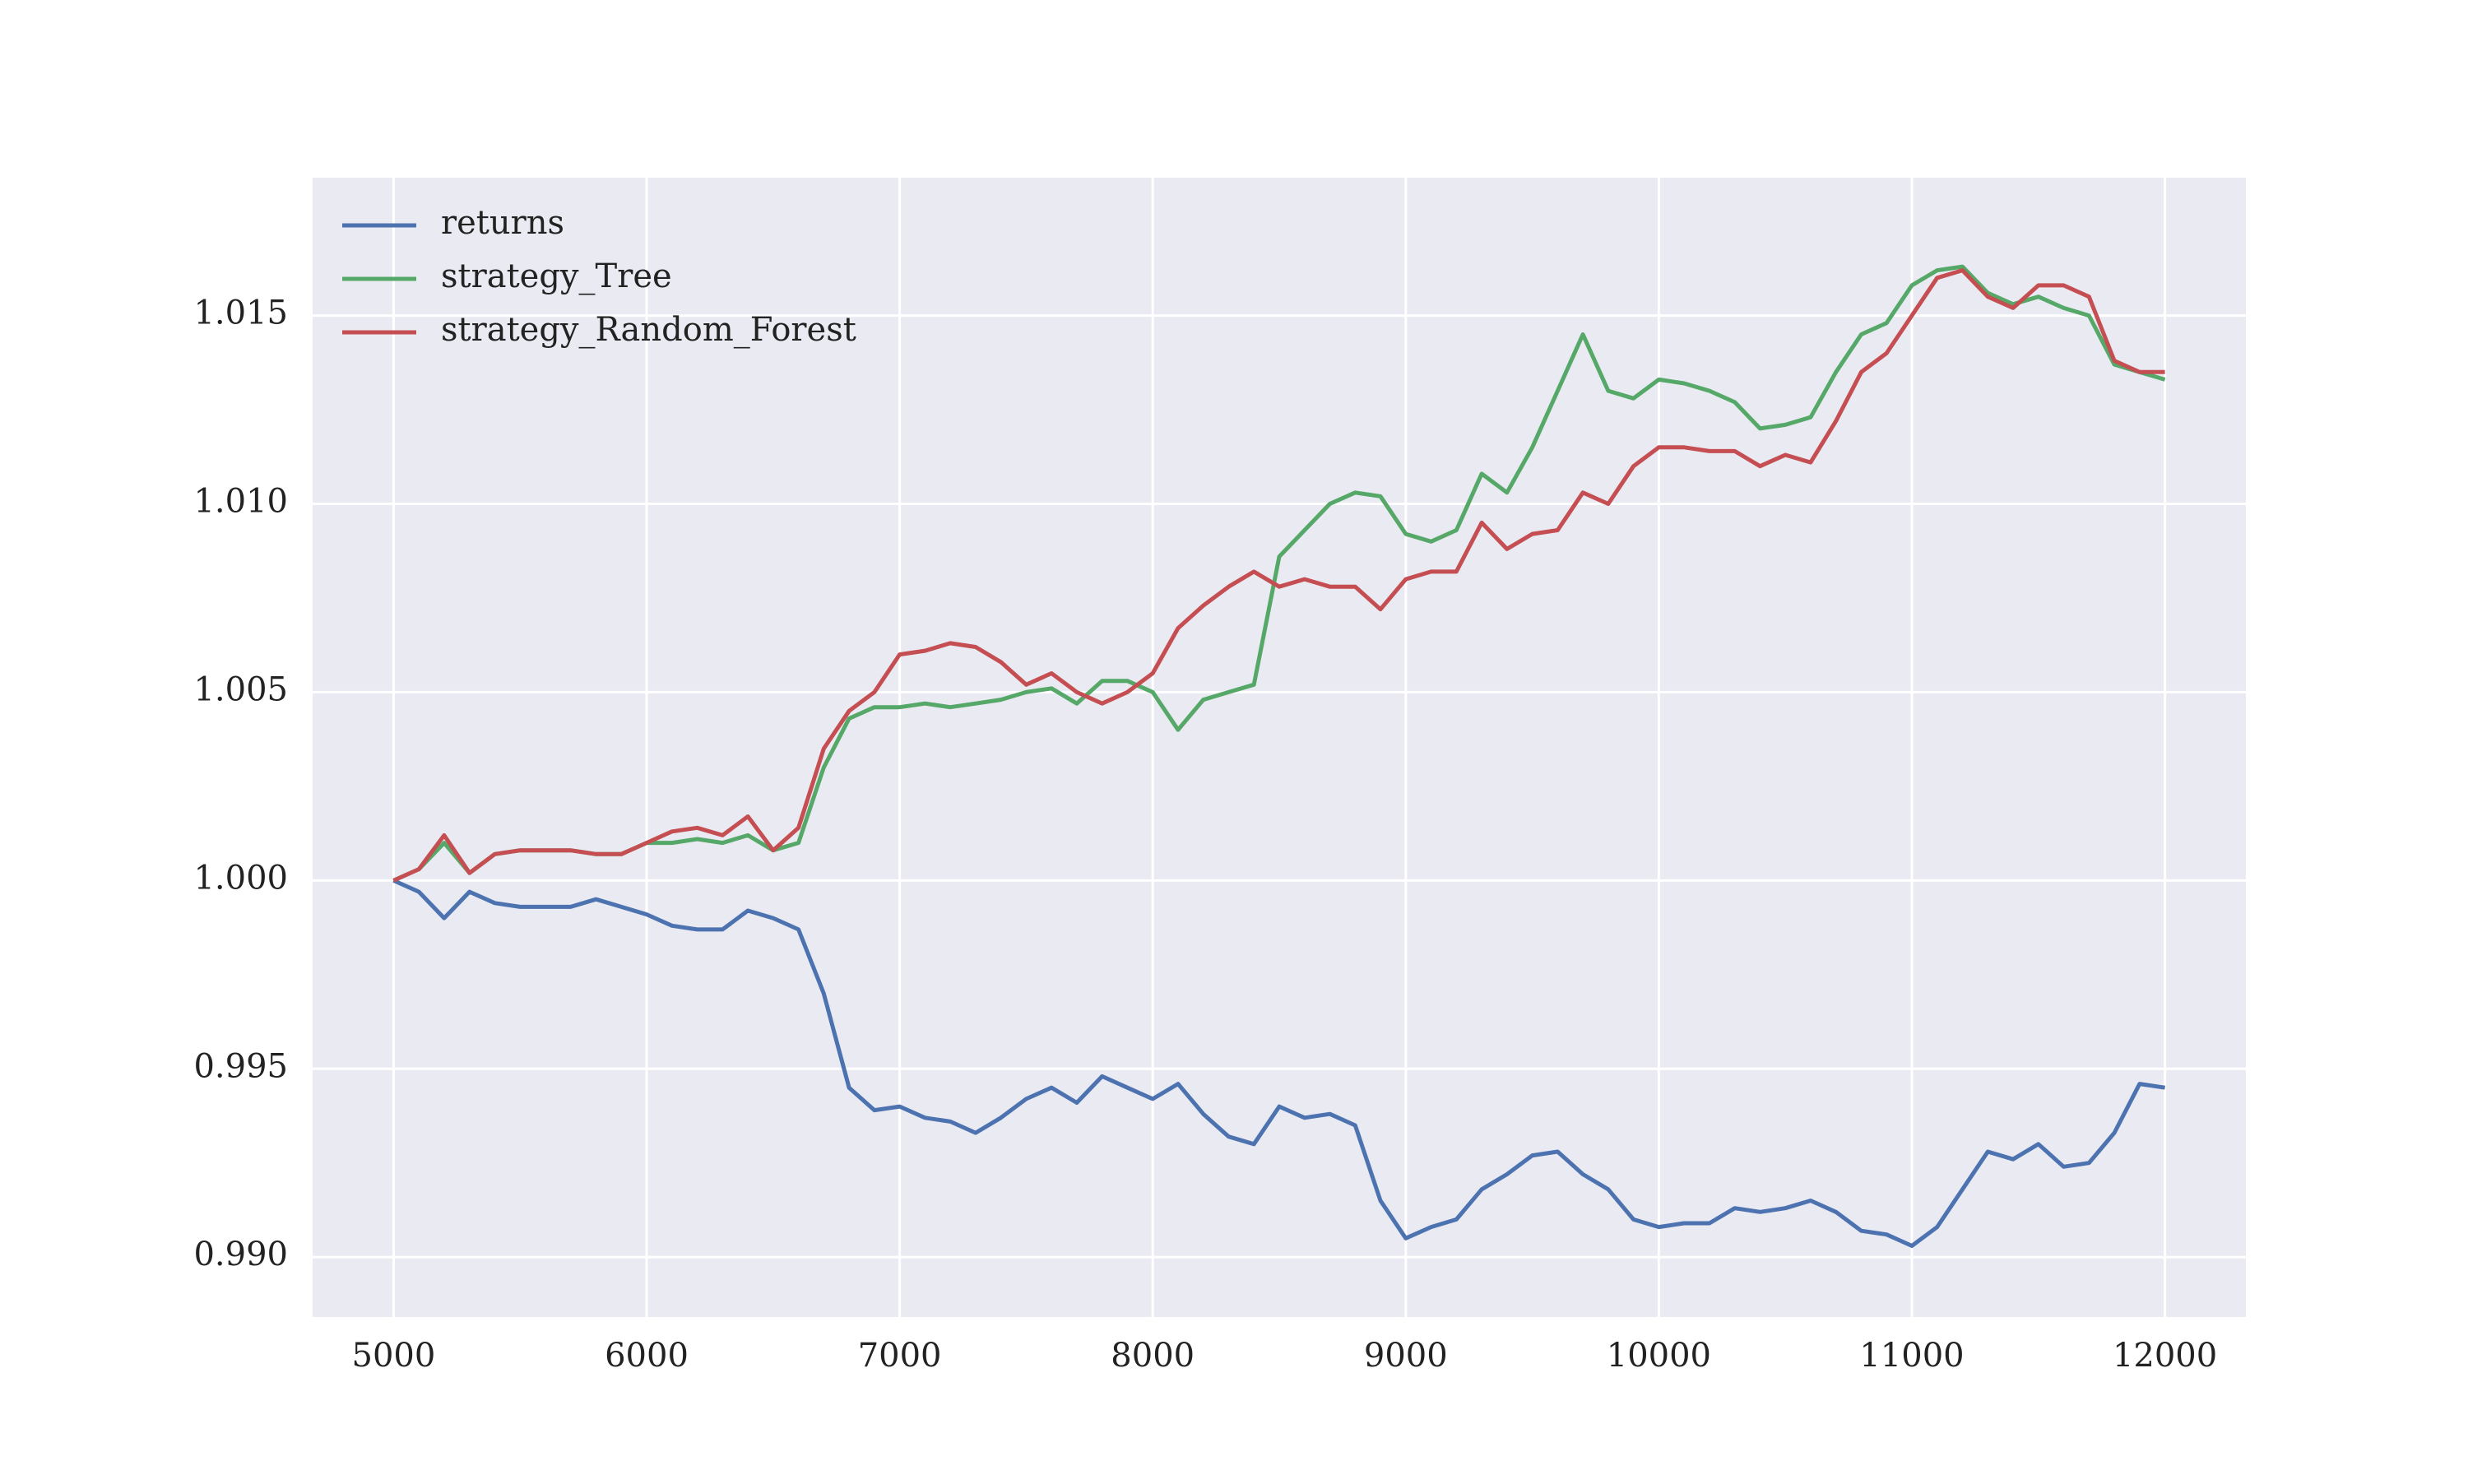 The height and width of the screenshot is (1484, 2468). Describe the element at coordinates (1659, 1356) in the screenshot. I see `x-tick-label: 10000` at that location.